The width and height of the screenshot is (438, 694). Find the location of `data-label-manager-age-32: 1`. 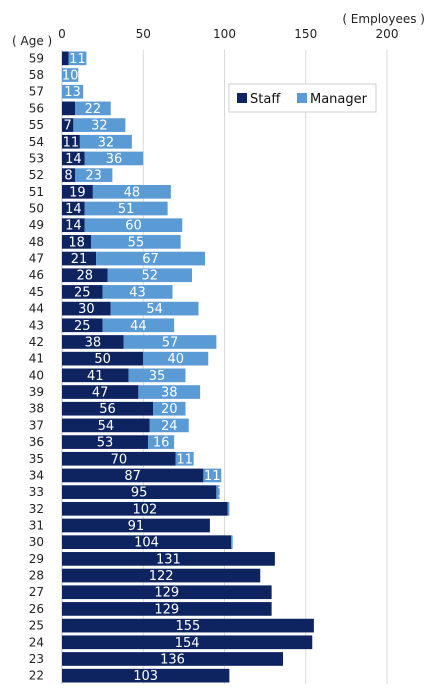

data-label-manager-age-32: 1 is located at coordinates (232, 509).